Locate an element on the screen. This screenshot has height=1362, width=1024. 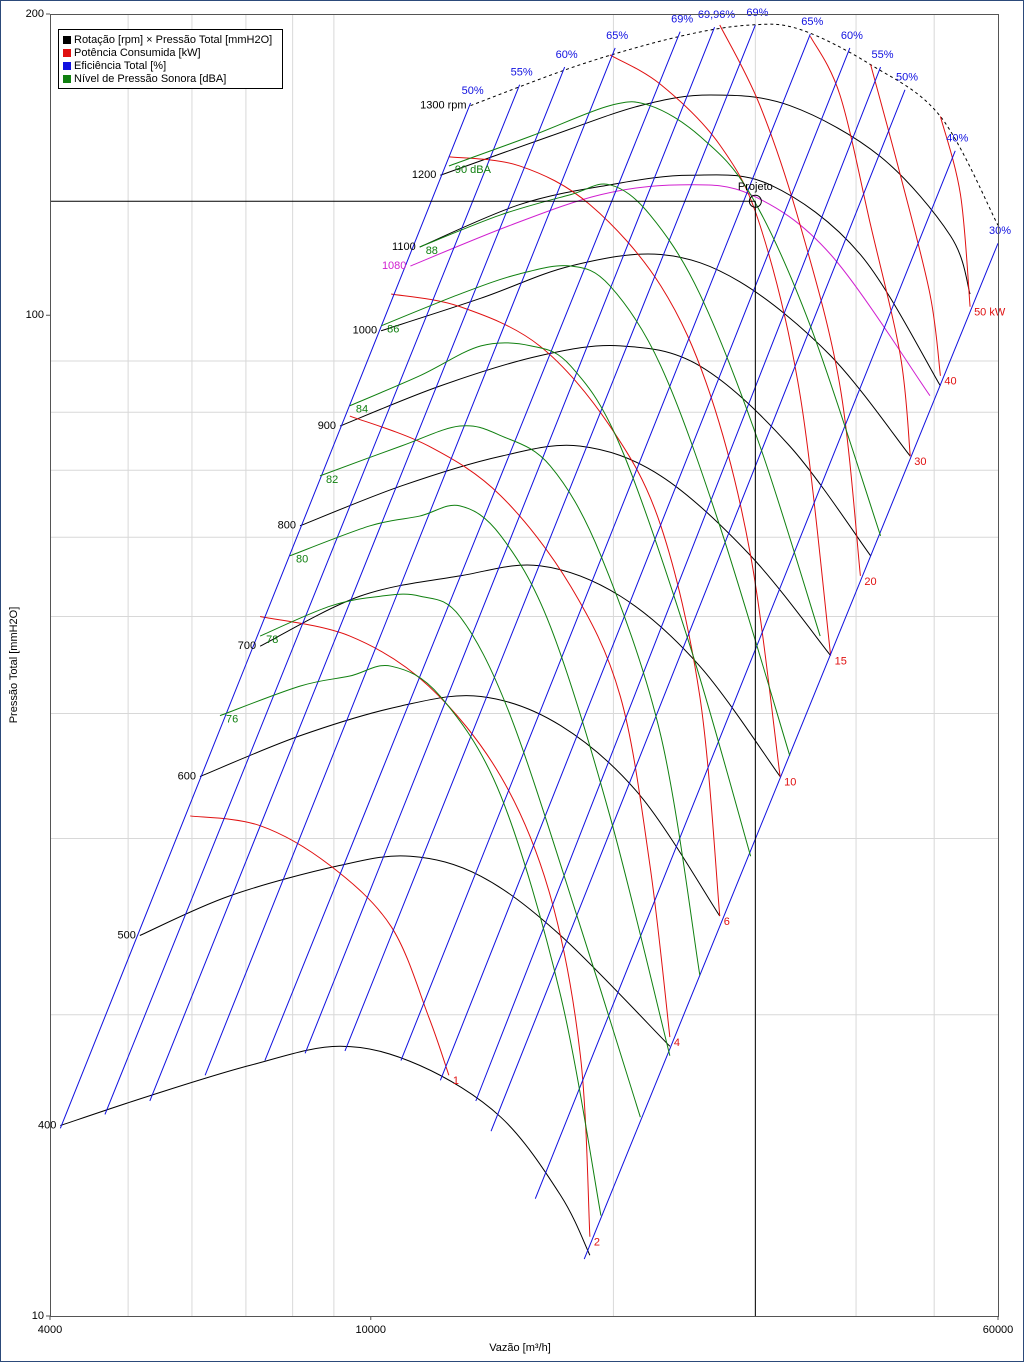
curve-label: 1300 rpm is located at coordinates (443, 105).